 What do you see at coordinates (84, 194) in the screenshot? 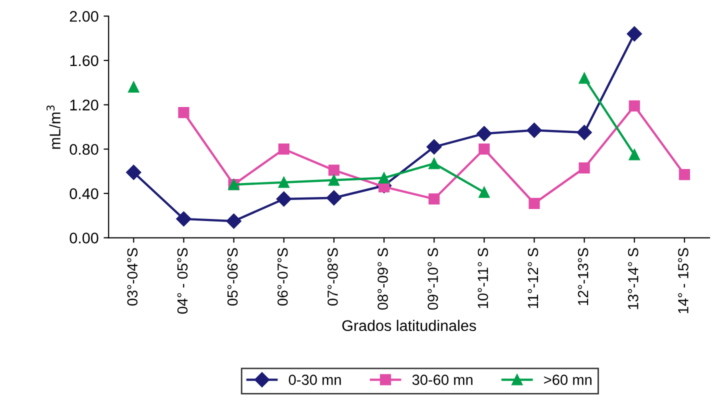
I see `y-tick-label: 0.40` at bounding box center [84, 194].